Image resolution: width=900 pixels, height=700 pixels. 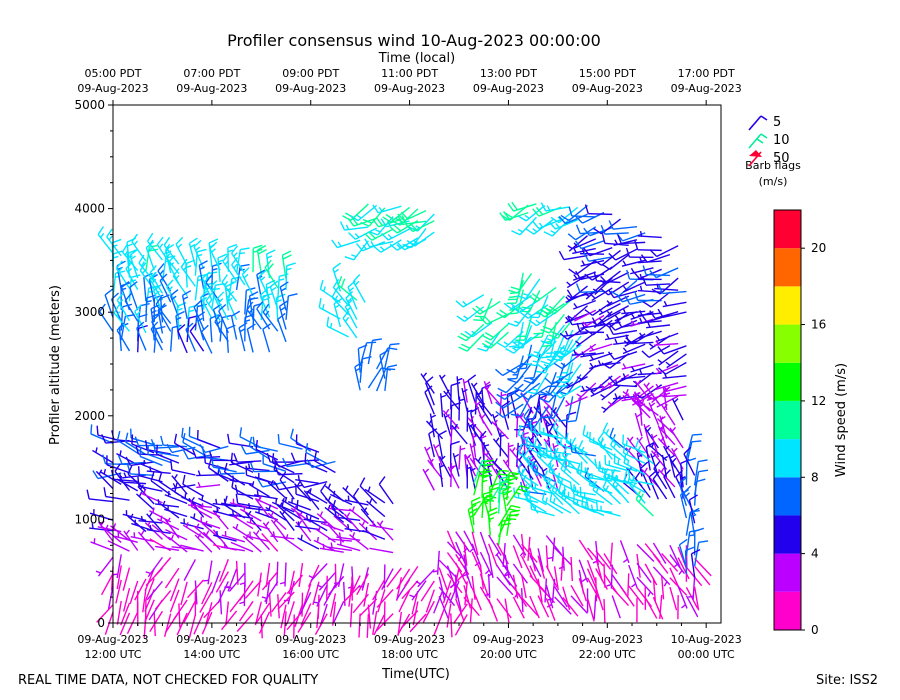 What do you see at coordinates (787, 420) in the screenshot?
I see `colorbar-segment` at bounding box center [787, 420].